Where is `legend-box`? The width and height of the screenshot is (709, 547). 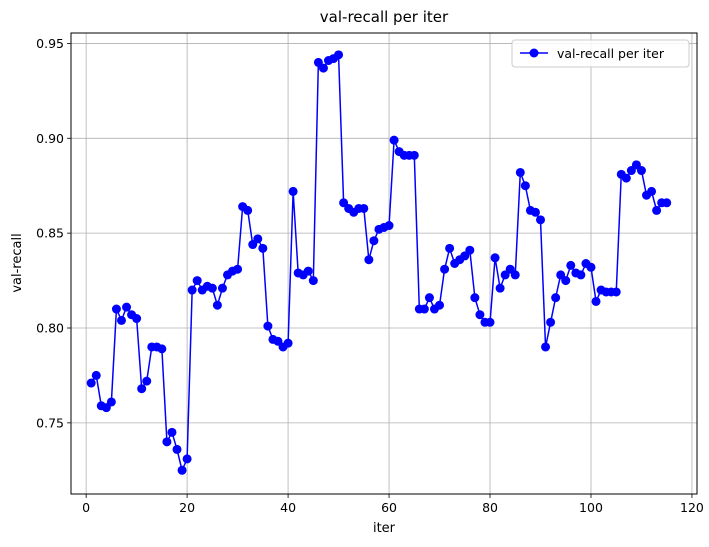
legend-box is located at coordinates (600, 53).